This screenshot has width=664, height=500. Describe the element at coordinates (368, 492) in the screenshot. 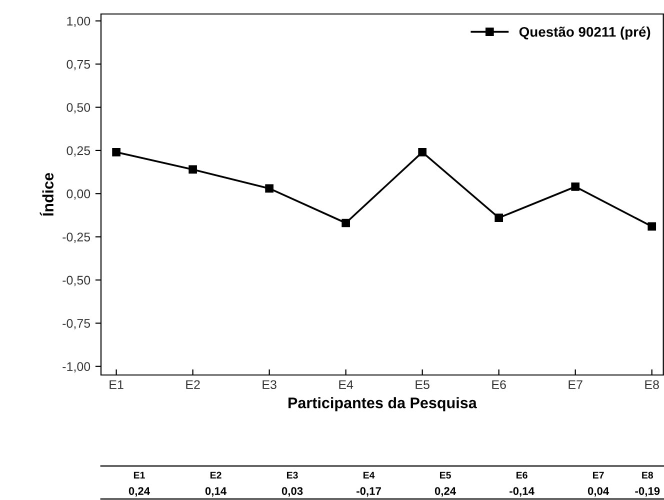

I see `data-label: -0,17` at that location.